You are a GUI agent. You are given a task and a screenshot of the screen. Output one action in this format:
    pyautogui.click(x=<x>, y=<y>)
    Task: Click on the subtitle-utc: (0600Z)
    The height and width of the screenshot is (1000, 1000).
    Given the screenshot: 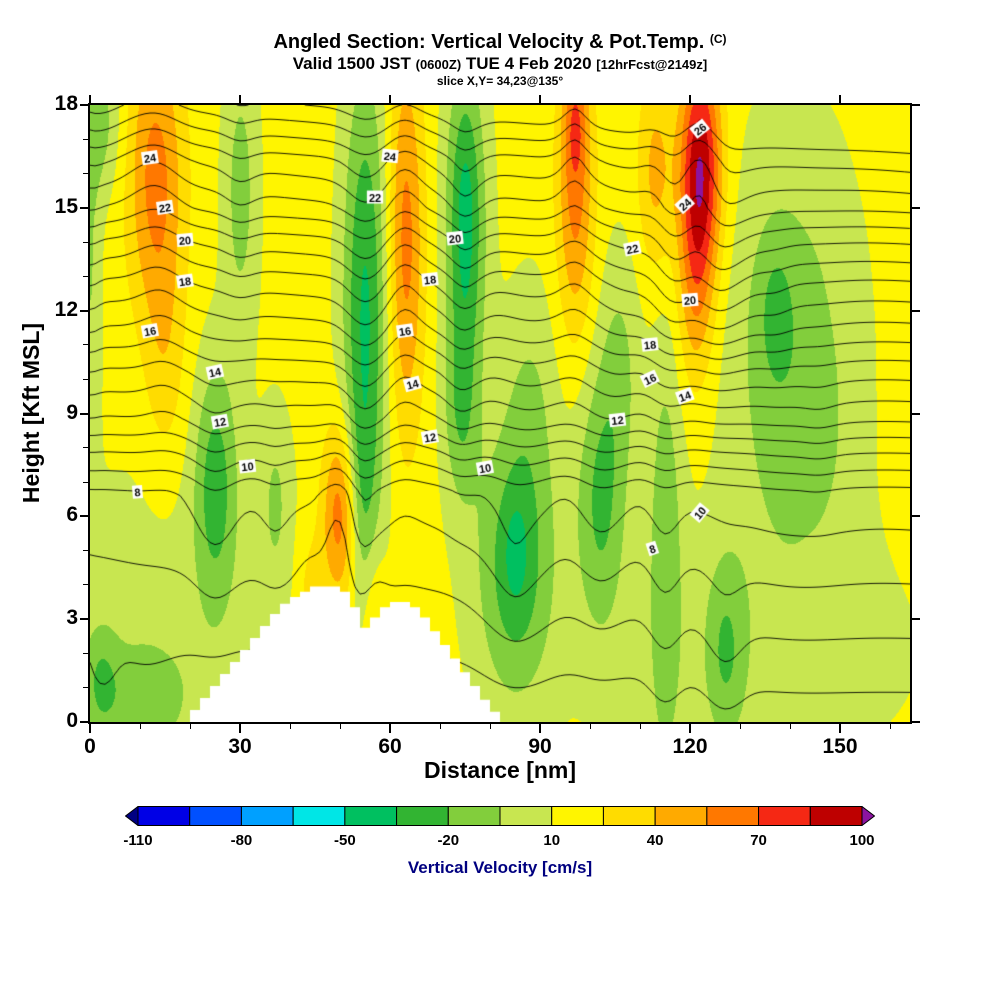 What is the action you would take?
    pyautogui.click(x=438, y=64)
    